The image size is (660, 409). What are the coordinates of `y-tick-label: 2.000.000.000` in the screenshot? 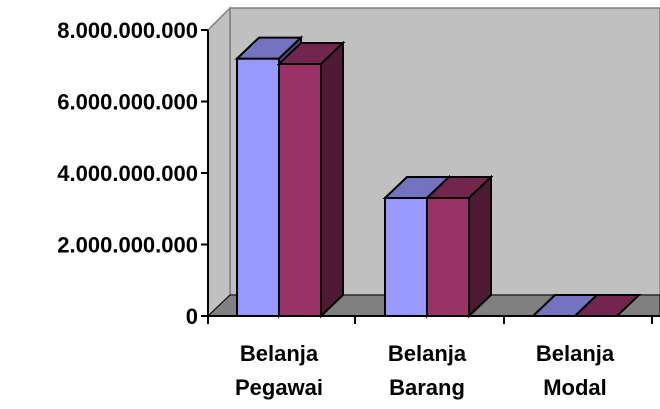 It's located at (127, 245).